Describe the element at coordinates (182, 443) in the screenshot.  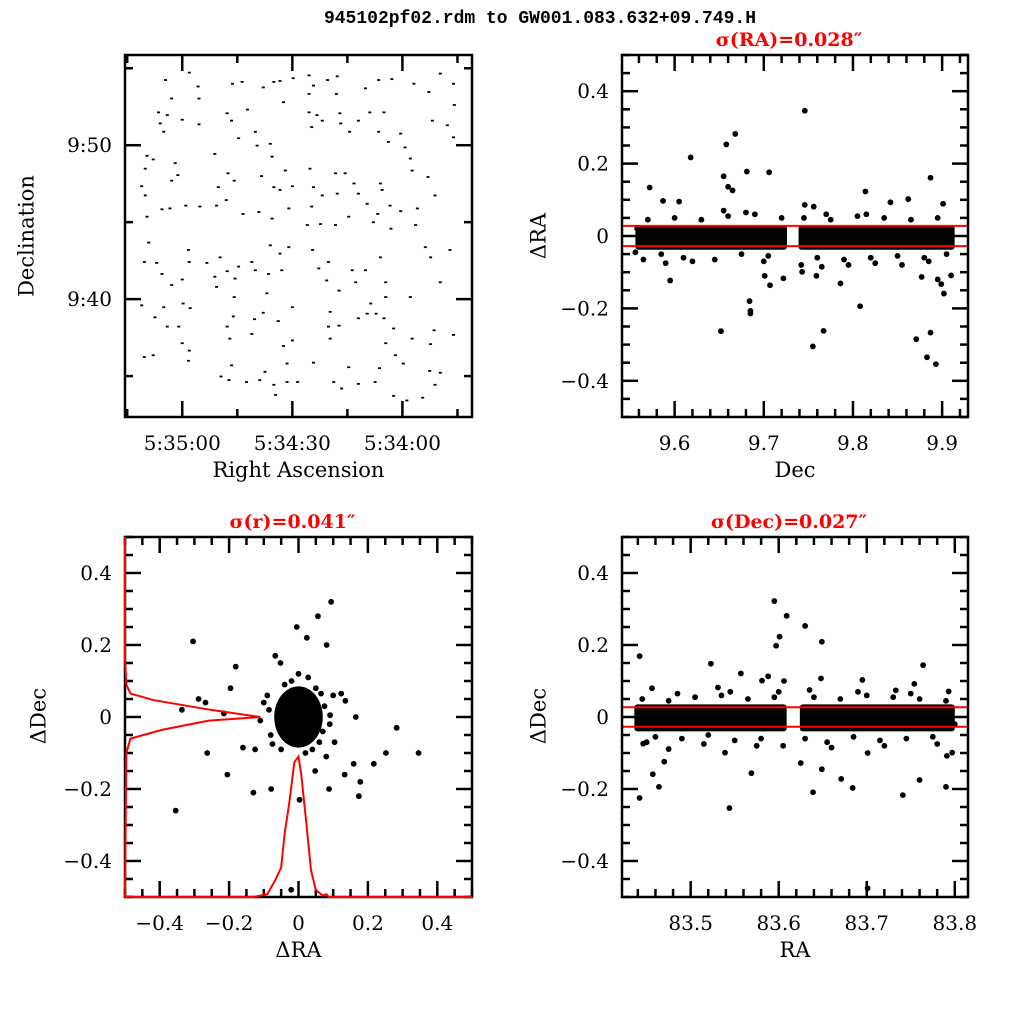
I see `x-tick-label: 5:35:00` at that location.